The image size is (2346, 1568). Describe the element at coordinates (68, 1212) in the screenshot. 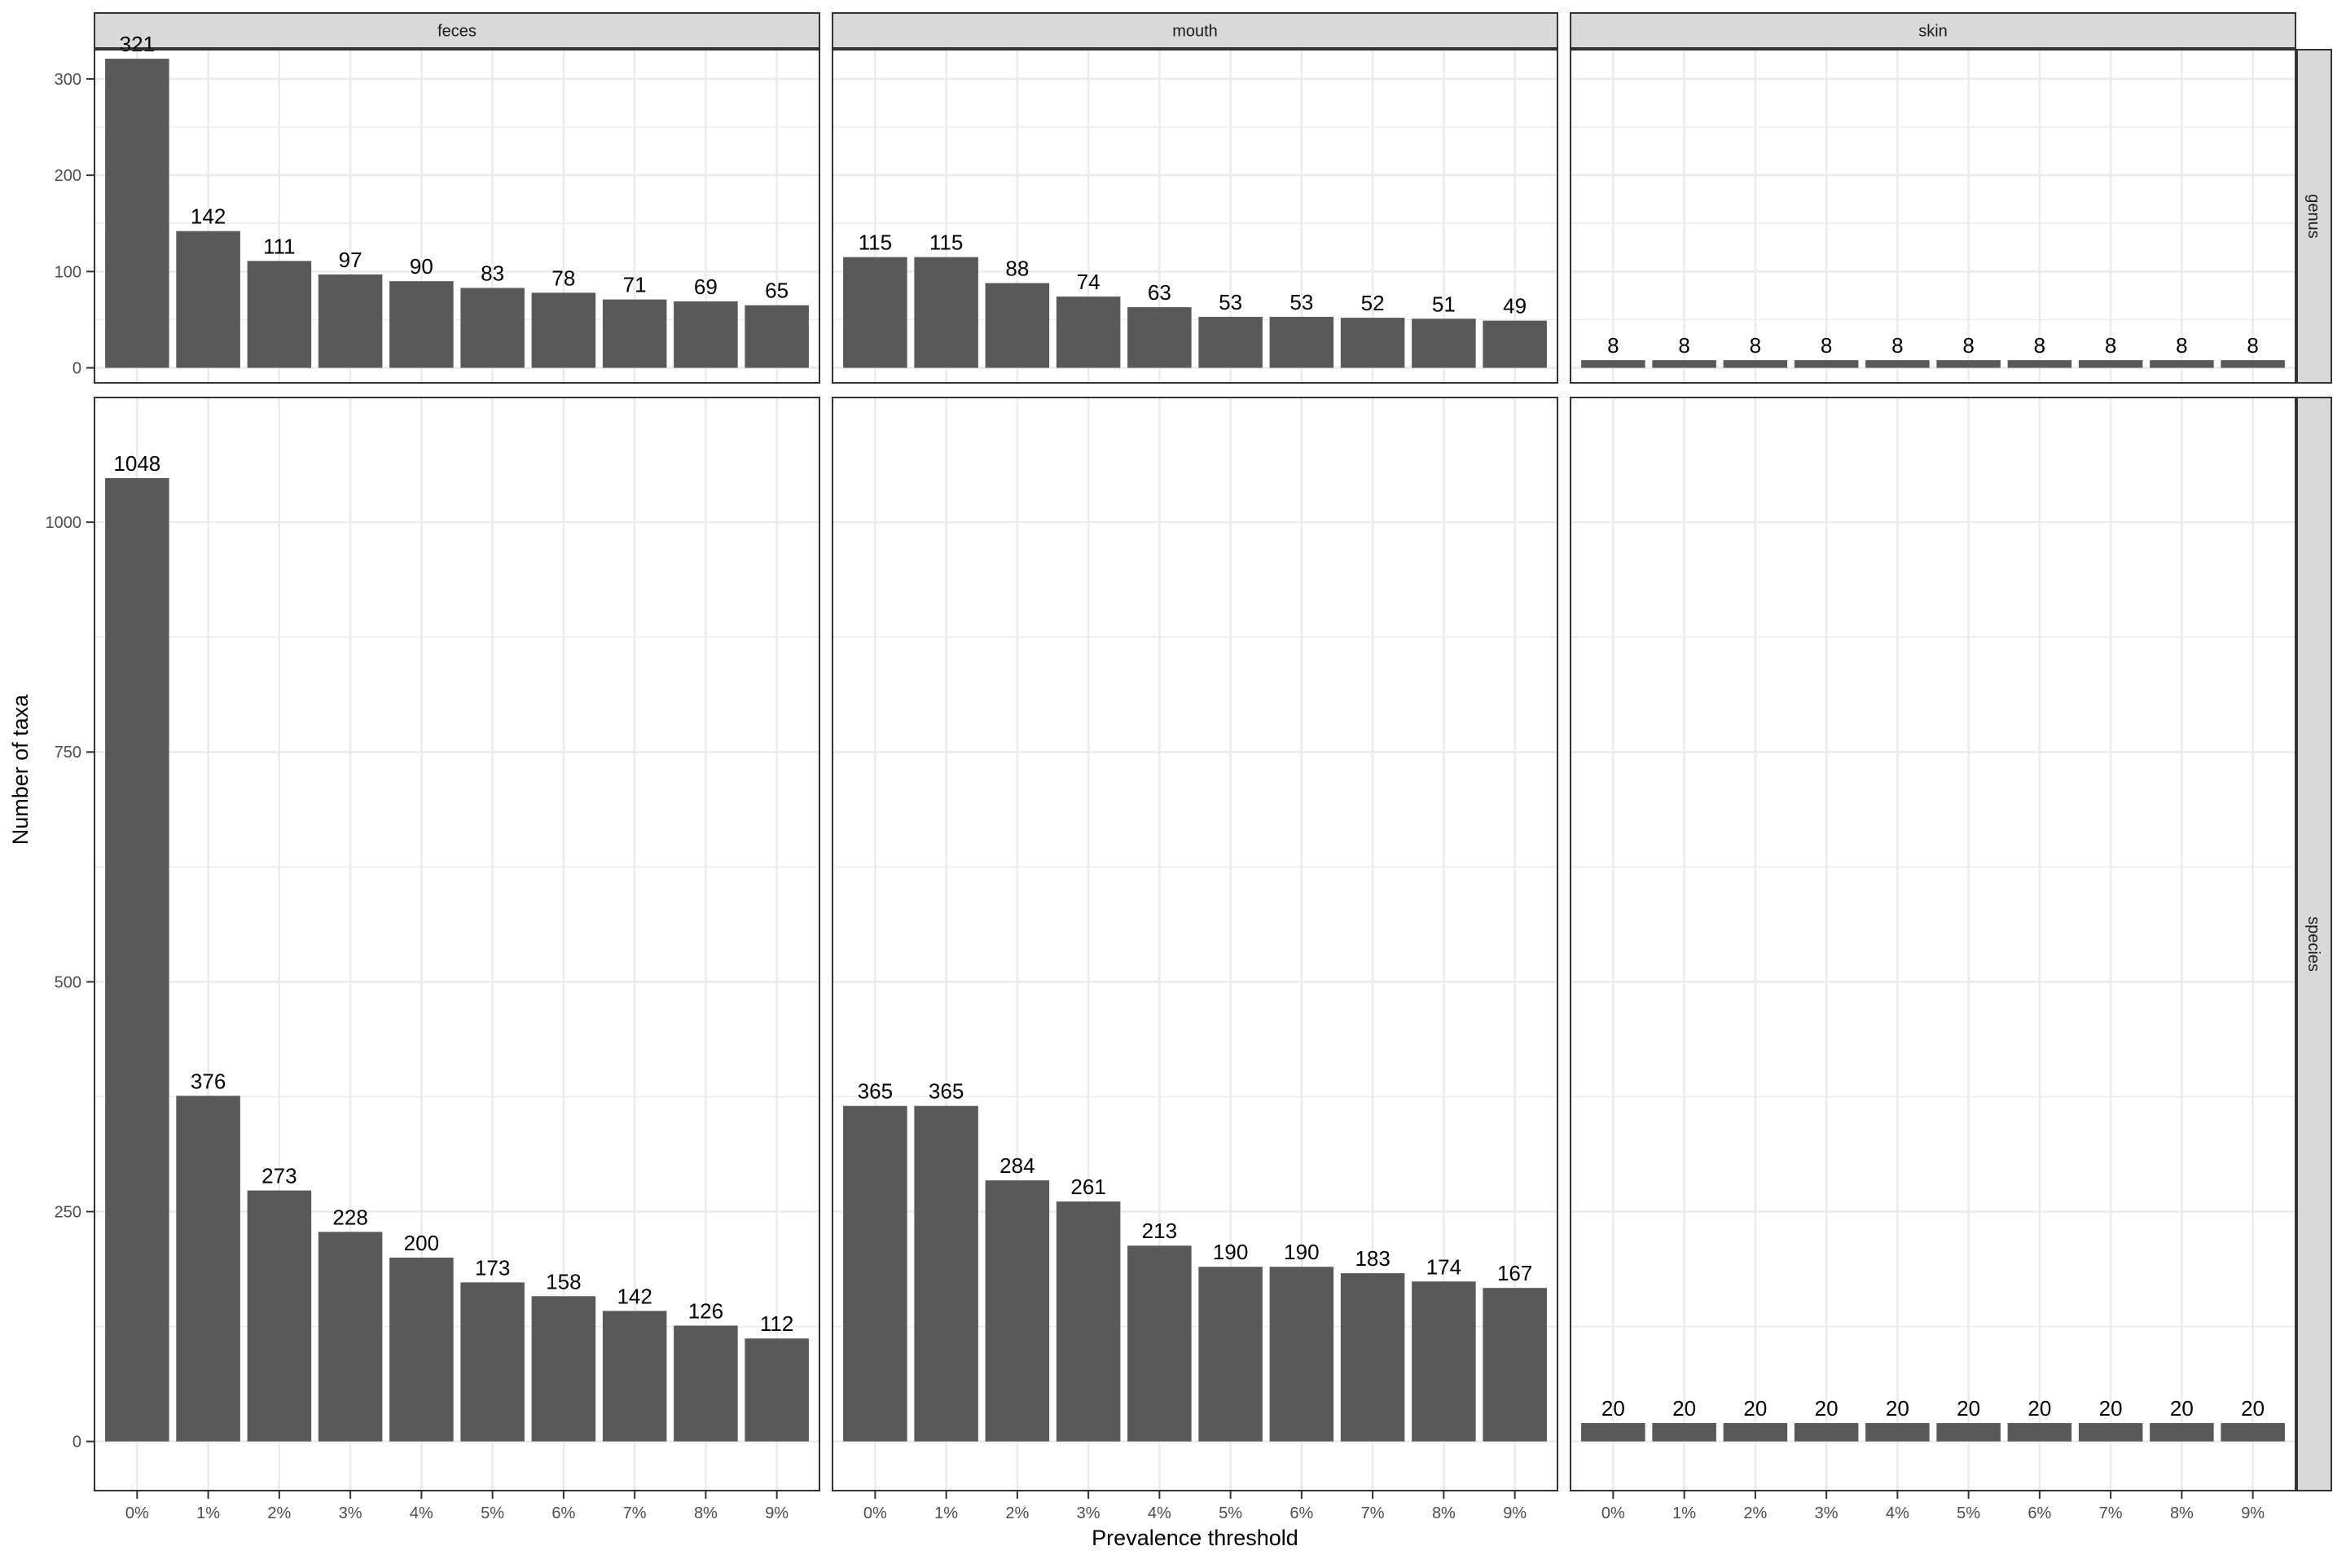

I see `y-tick-label: 250` at that location.